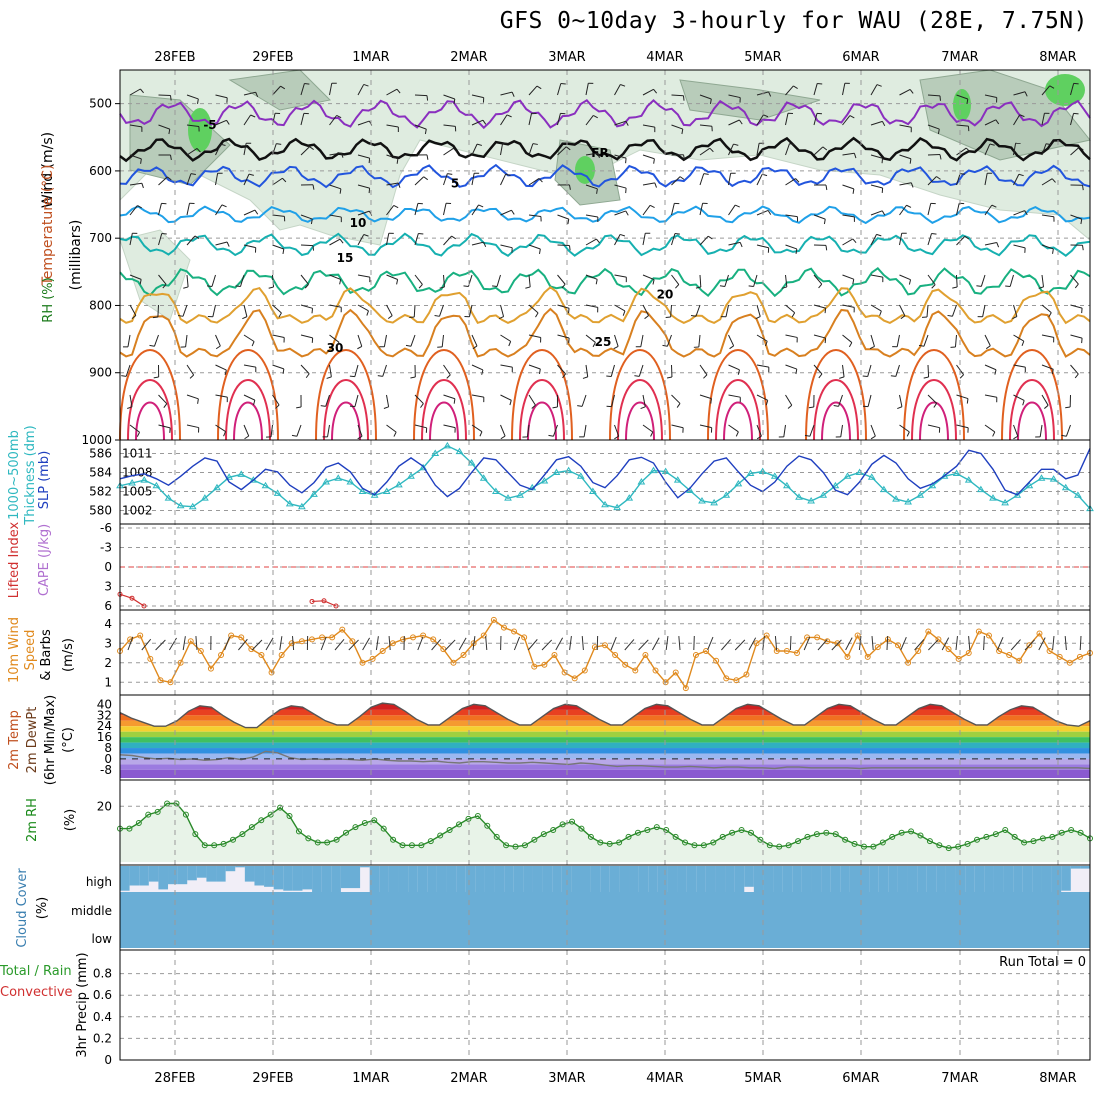  What do you see at coordinates (42, 908) in the screenshot?
I see `axis-title-cloud-units: (%)` at bounding box center [42, 908].